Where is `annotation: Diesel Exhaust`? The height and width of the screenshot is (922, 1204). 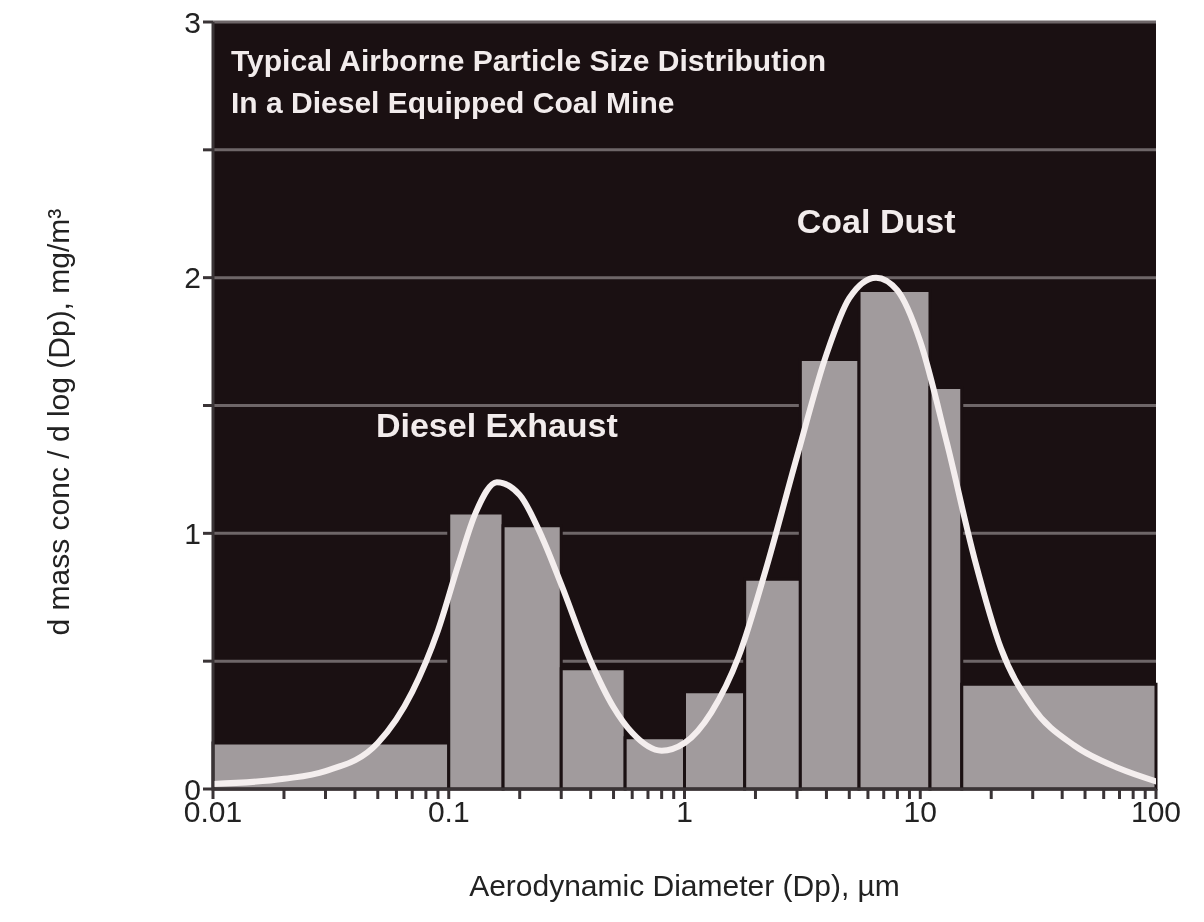 annotation: Diesel Exhaust is located at coordinates (496, 425).